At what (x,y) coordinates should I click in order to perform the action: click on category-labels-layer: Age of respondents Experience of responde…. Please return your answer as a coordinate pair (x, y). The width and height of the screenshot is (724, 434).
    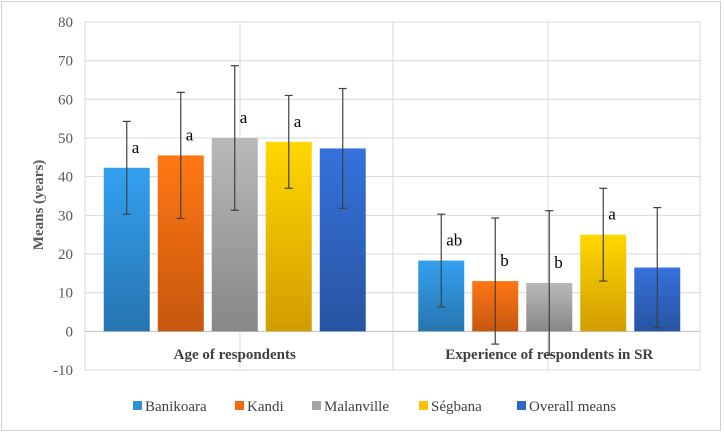
    Looking at the image, I should click on (414, 355).